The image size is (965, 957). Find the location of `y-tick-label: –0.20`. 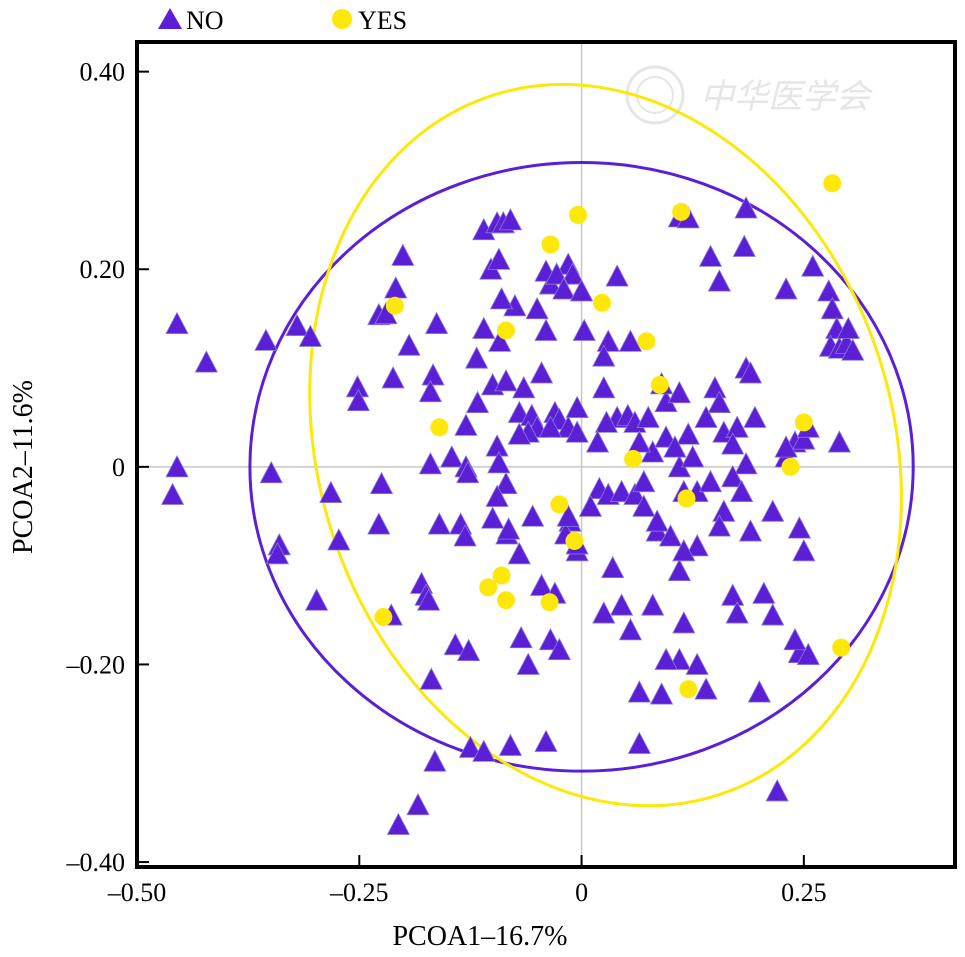

y-tick-label: –0.20 is located at coordinates (96, 664).